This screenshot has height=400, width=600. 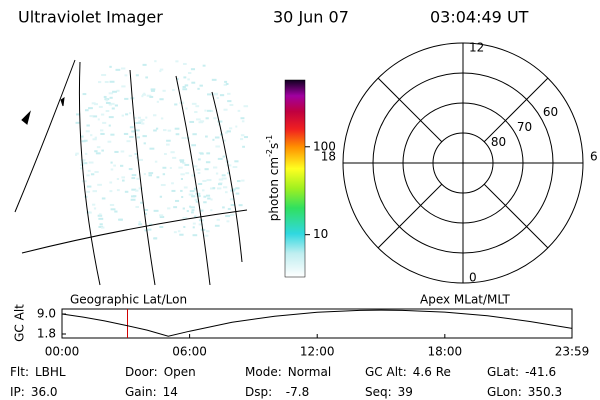 I want to click on info-value: Normal, so click(x=309, y=372).